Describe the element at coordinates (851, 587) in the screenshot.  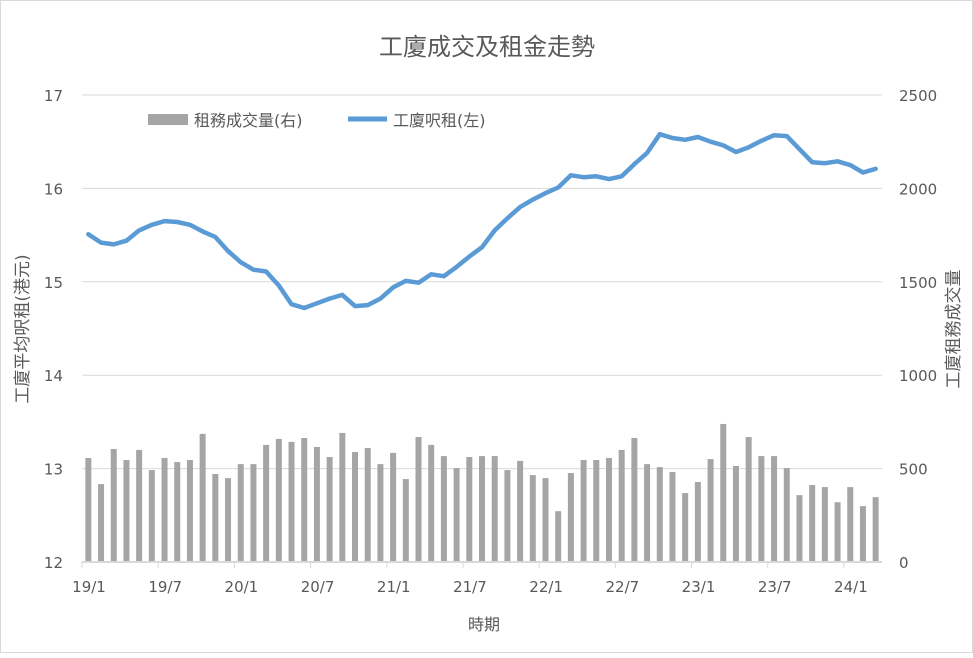
I see `x-tick-label: 24/1` at that location.